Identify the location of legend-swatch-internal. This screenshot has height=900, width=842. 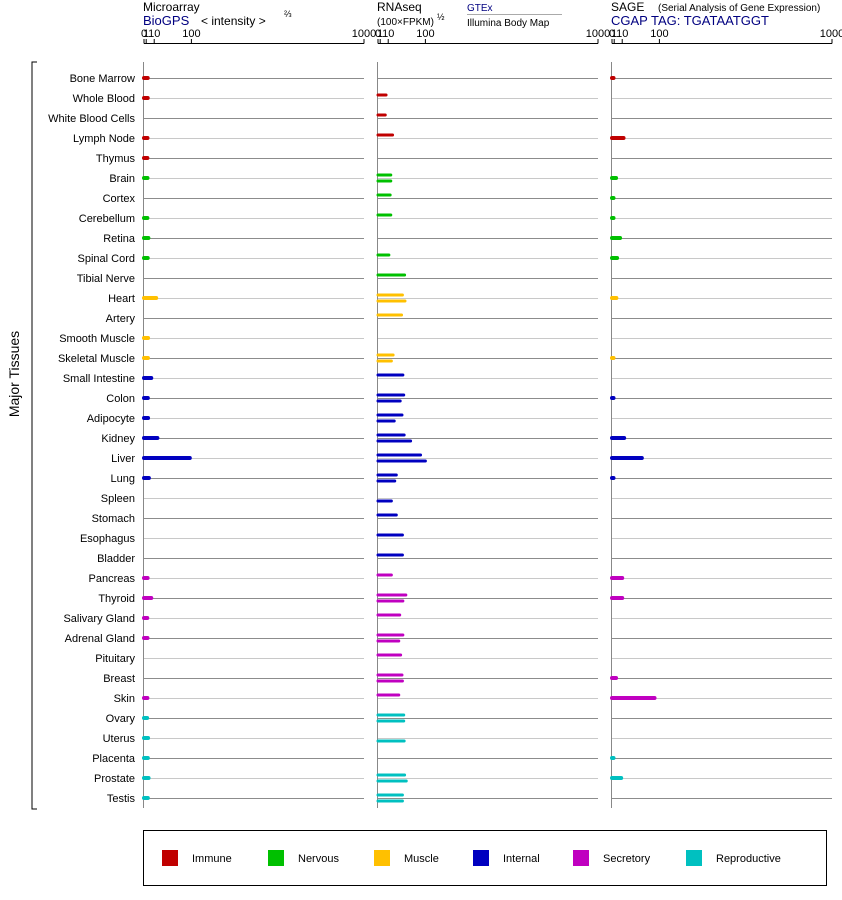
(481, 858).